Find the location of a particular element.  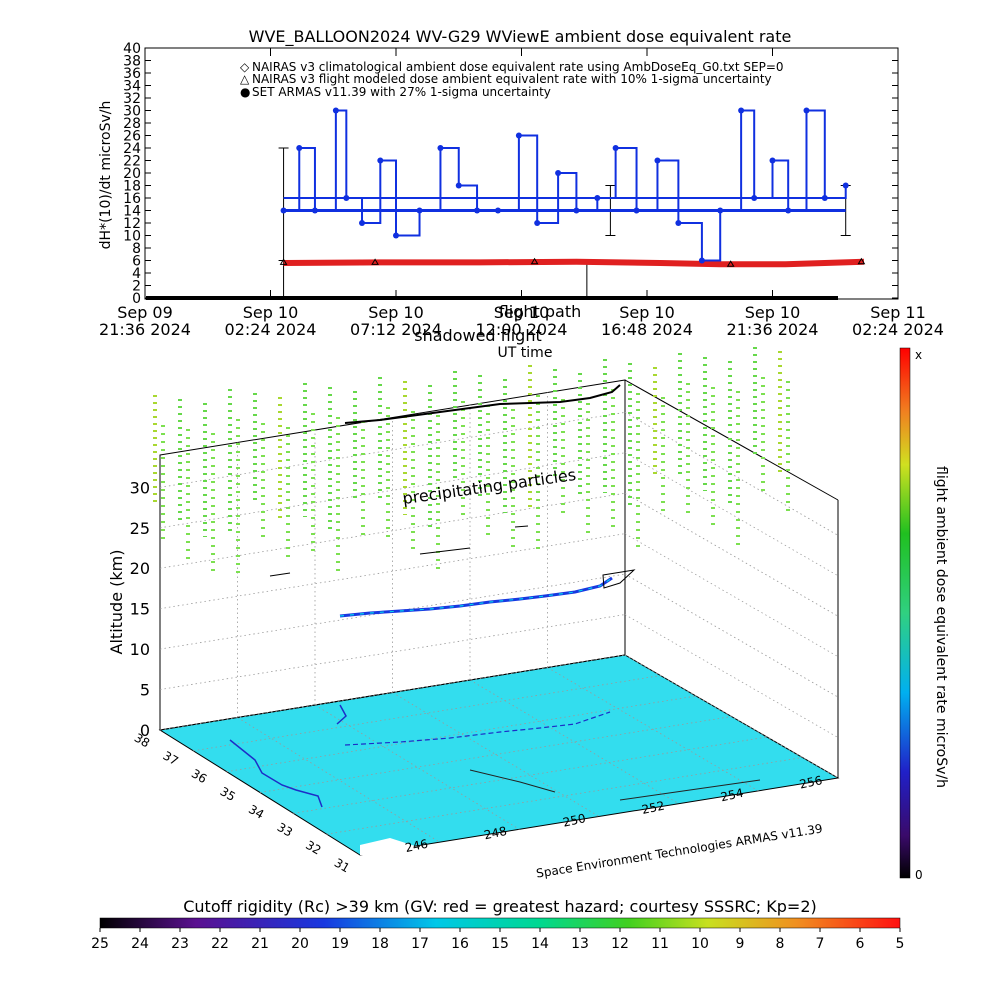

3d-altitude-ticks: 0 5 10 15 20 25 30 is located at coordinates (140, 609).